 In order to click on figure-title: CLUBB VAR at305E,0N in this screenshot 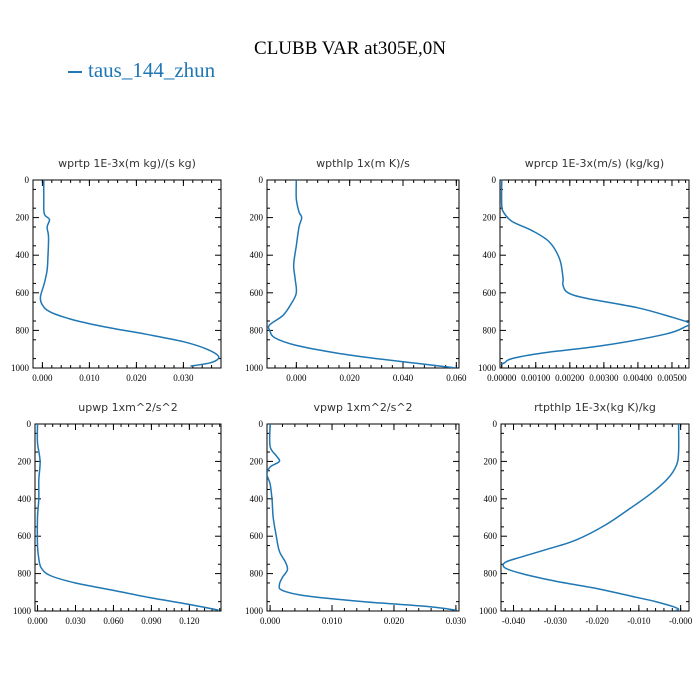, I will do `click(350, 48)`.